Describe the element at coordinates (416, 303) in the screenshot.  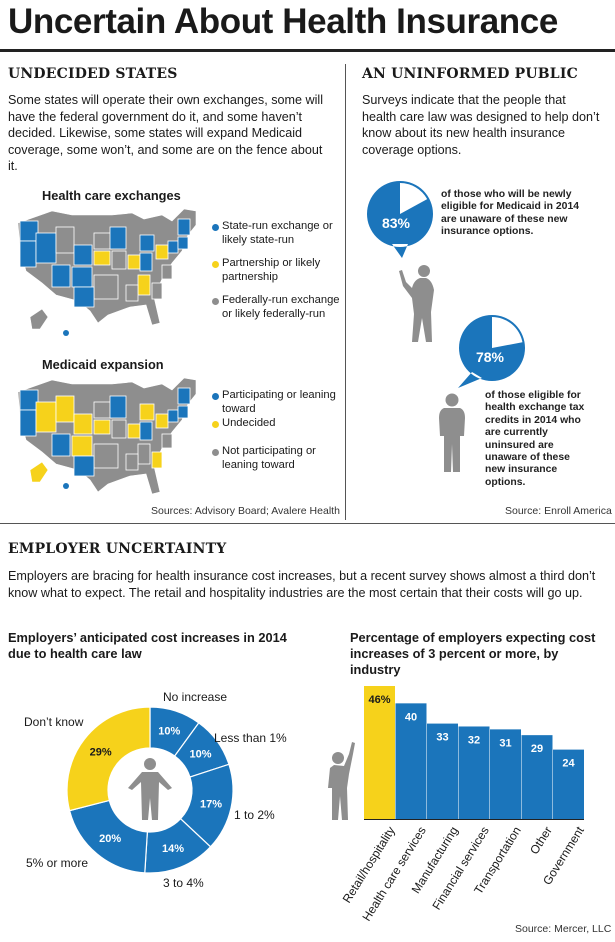
I see `woman-phone-silhouette` at that location.